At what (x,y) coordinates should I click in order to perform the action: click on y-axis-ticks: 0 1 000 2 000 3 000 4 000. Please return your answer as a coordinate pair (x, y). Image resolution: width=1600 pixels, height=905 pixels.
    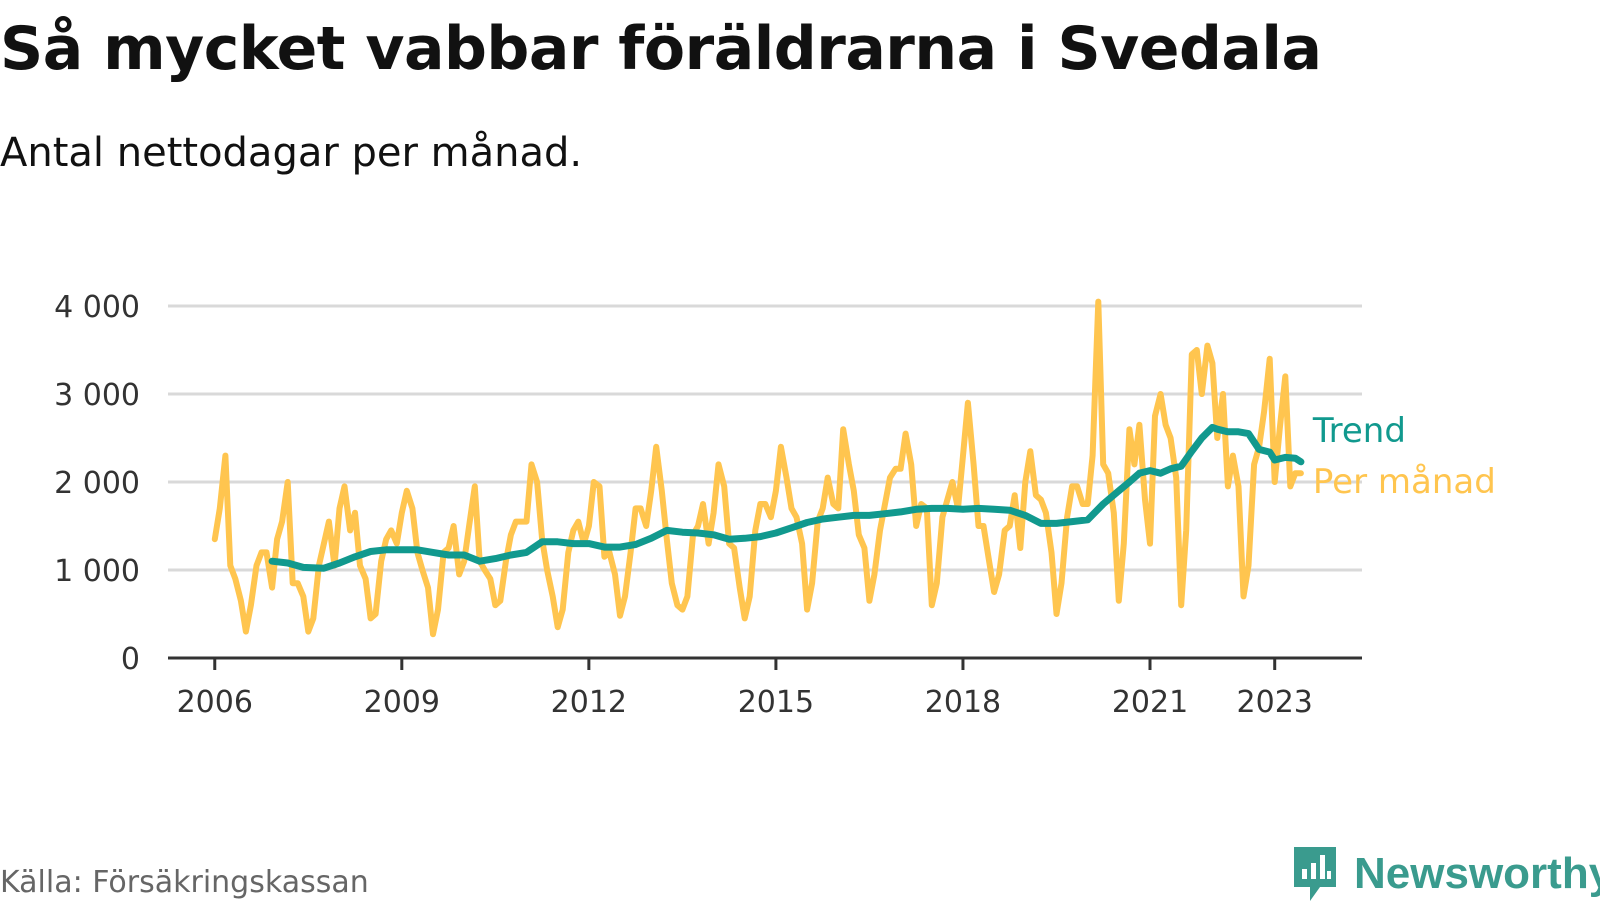
    Looking at the image, I should click on (97, 483).